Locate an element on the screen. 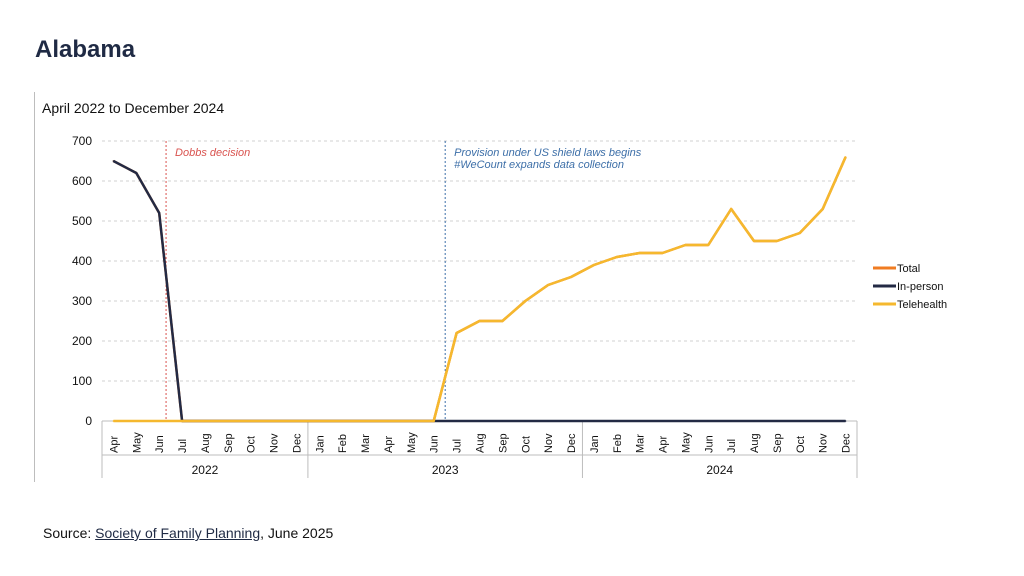 This screenshot has width=1024, height=576. y-tick-label: 700 is located at coordinates (82, 141).